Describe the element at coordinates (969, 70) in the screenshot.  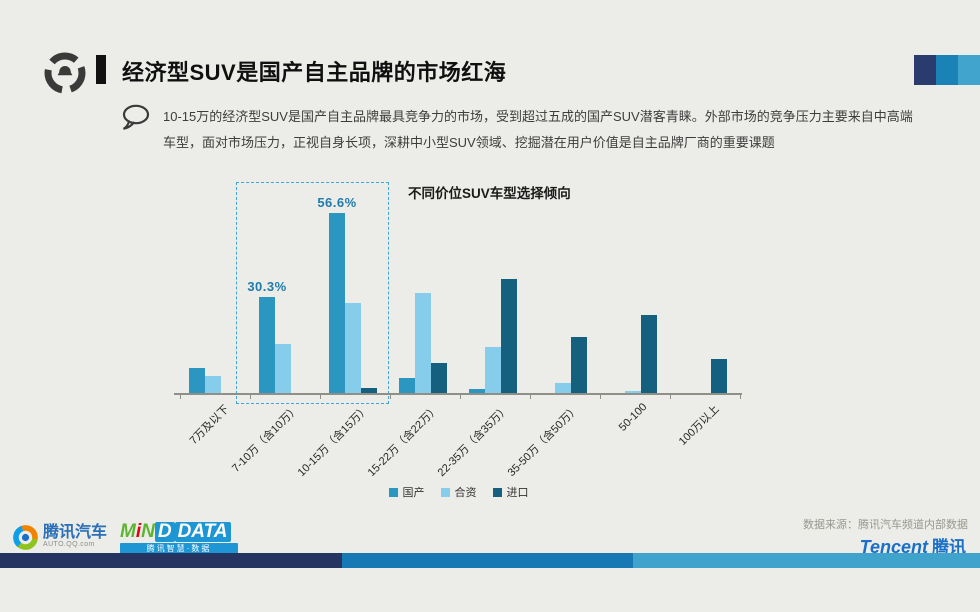
I see `corner-square-light` at that location.